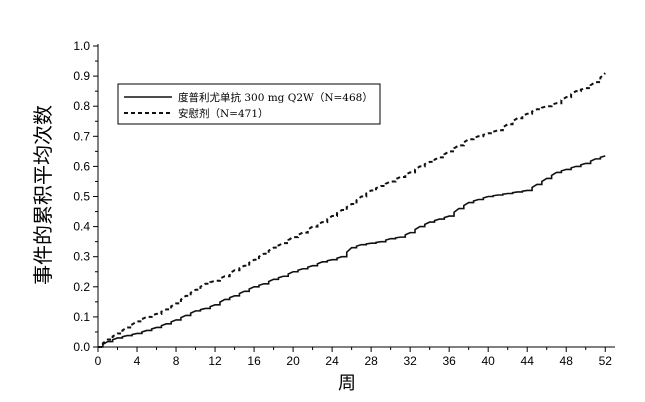 This screenshot has height=402, width=645. I want to click on x-ticks: 0 4 8 12 16 20 24 28 32 36 40 44 48 52, so click(354, 357).